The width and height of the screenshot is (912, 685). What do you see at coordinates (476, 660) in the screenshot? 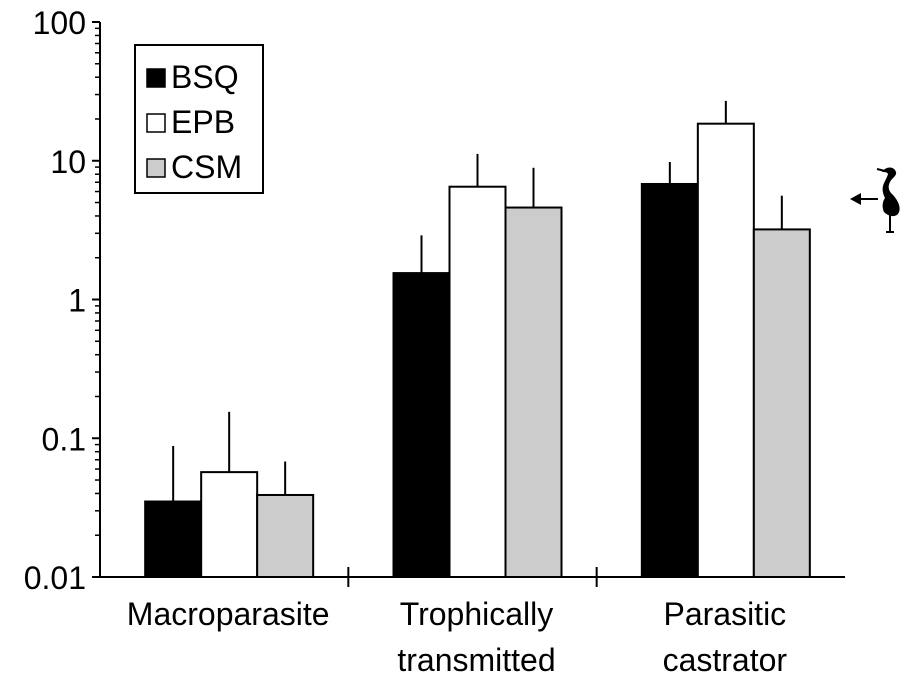
I see `x-tick-label: transmitted` at bounding box center [476, 660].